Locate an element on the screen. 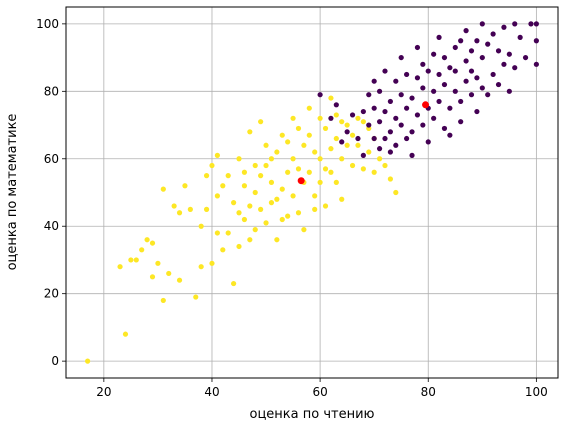 The image size is (568, 430). y-tick-label: 80 is located at coordinates (51, 91).